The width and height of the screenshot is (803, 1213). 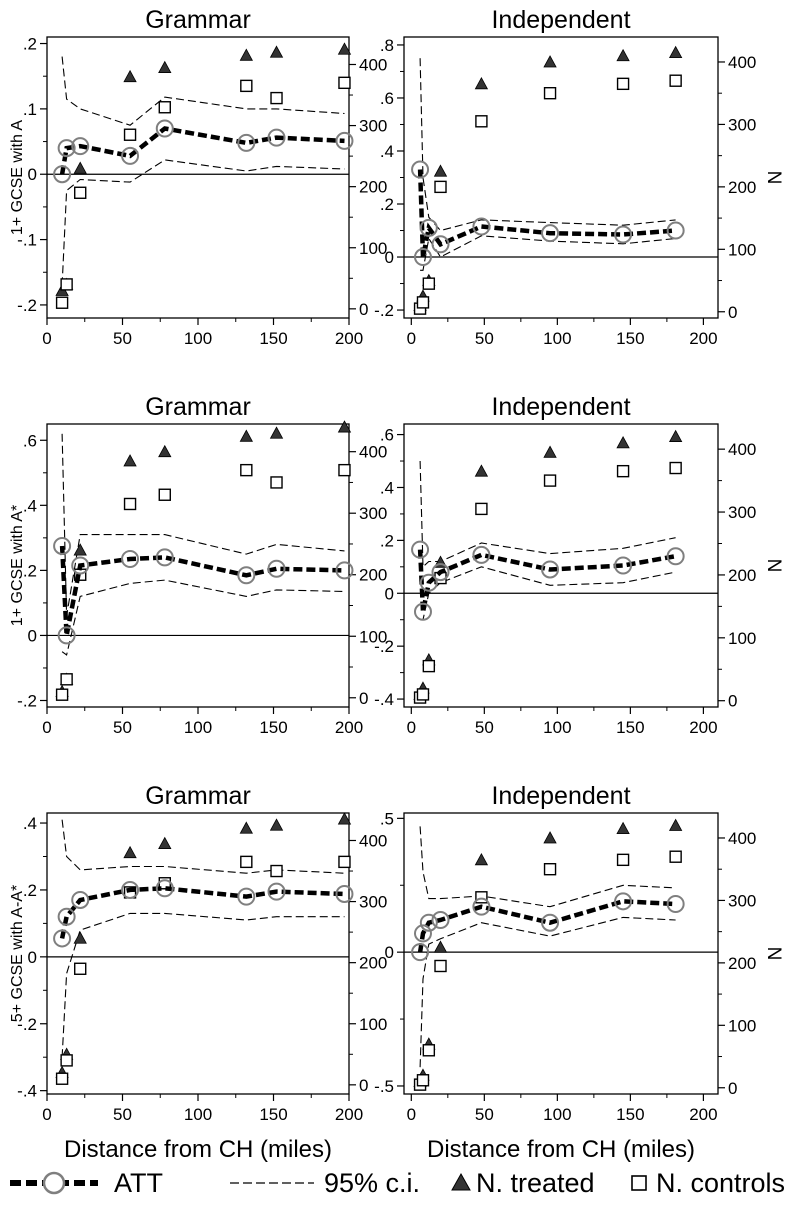 What do you see at coordinates (401, 1185) in the screenshot?
I see `legend: ATT 95% c.i. N. treated N. controls` at bounding box center [401, 1185].